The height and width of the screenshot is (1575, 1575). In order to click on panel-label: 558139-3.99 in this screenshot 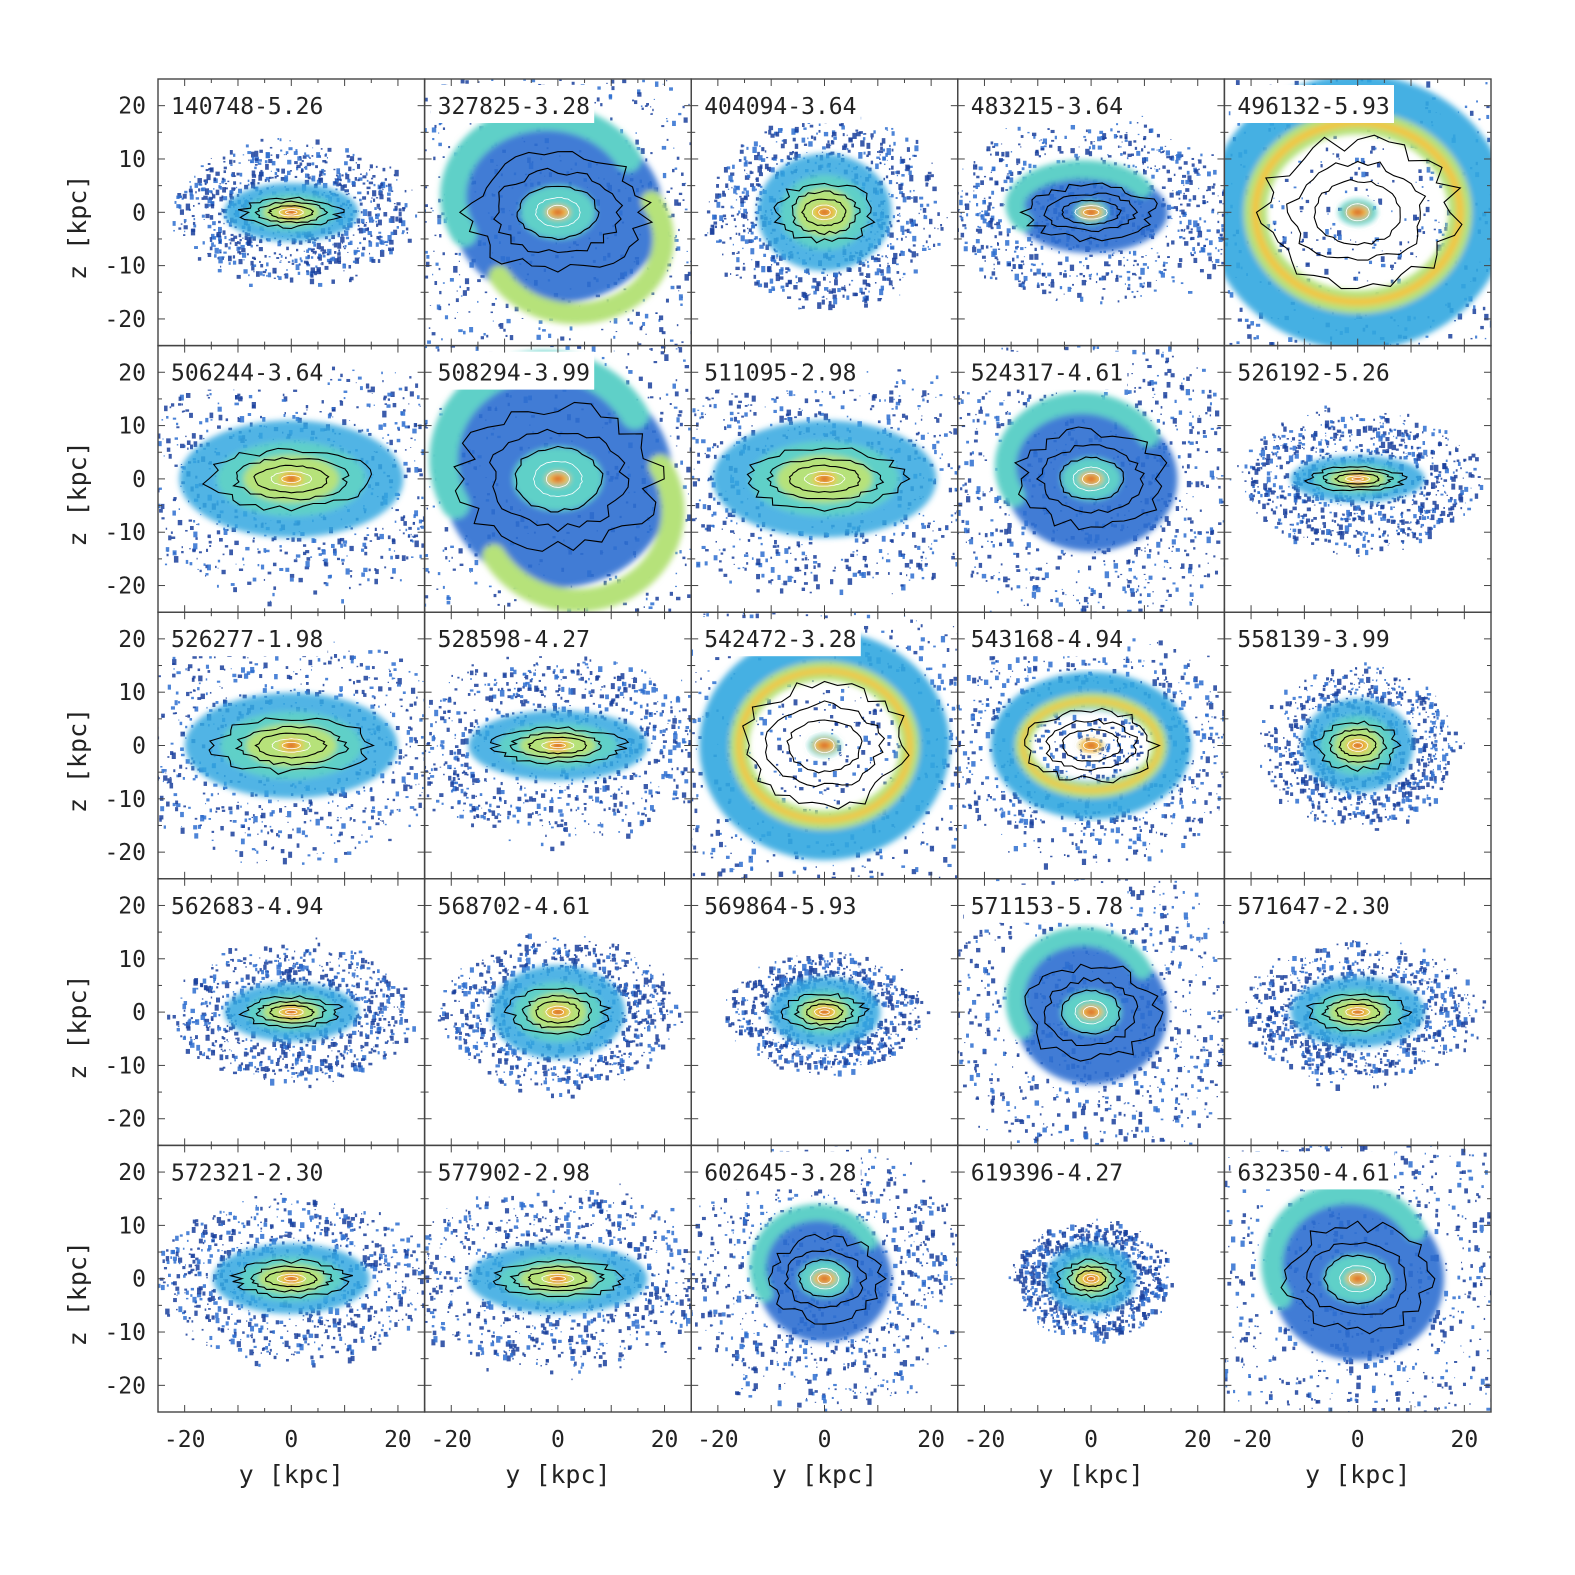, I will do `click(1313, 640)`.